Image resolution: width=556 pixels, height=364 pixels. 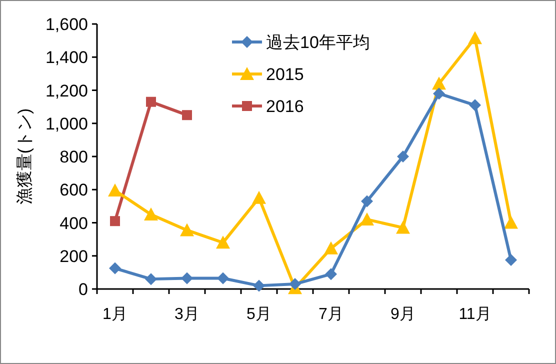 I want to click on x-tick-label: 11月, so click(x=475, y=314).